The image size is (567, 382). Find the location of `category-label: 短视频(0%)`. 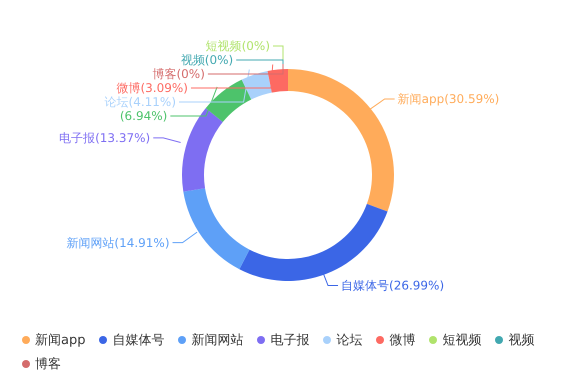

category-label: 短视频(0%) is located at coordinates (238, 46).